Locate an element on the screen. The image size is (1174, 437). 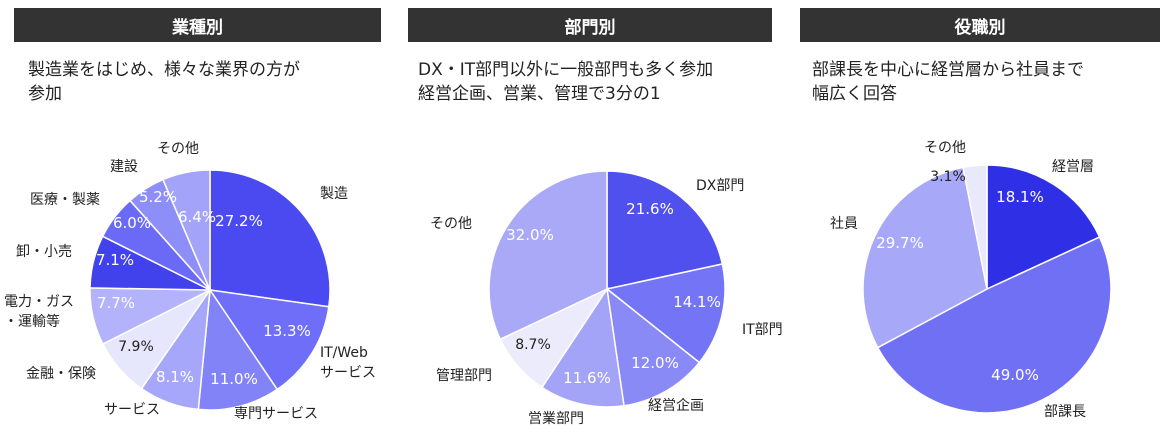
slice-value-label: 11.0% is located at coordinates (234, 379).